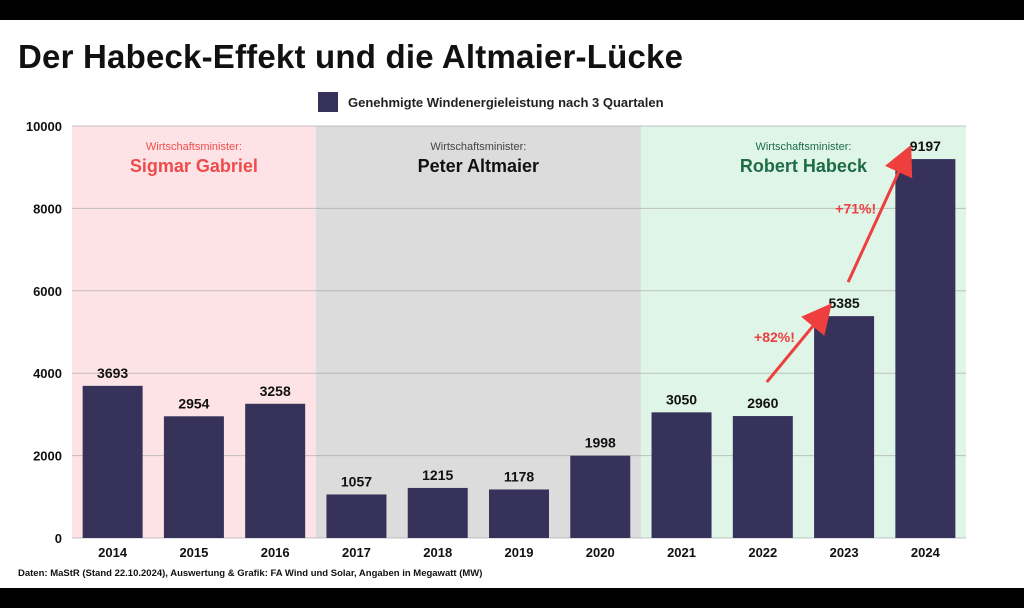  What do you see at coordinates (113, 552) in the screenshot?
I see `x-tick-label: 2014` at bounding box center [113, 552].